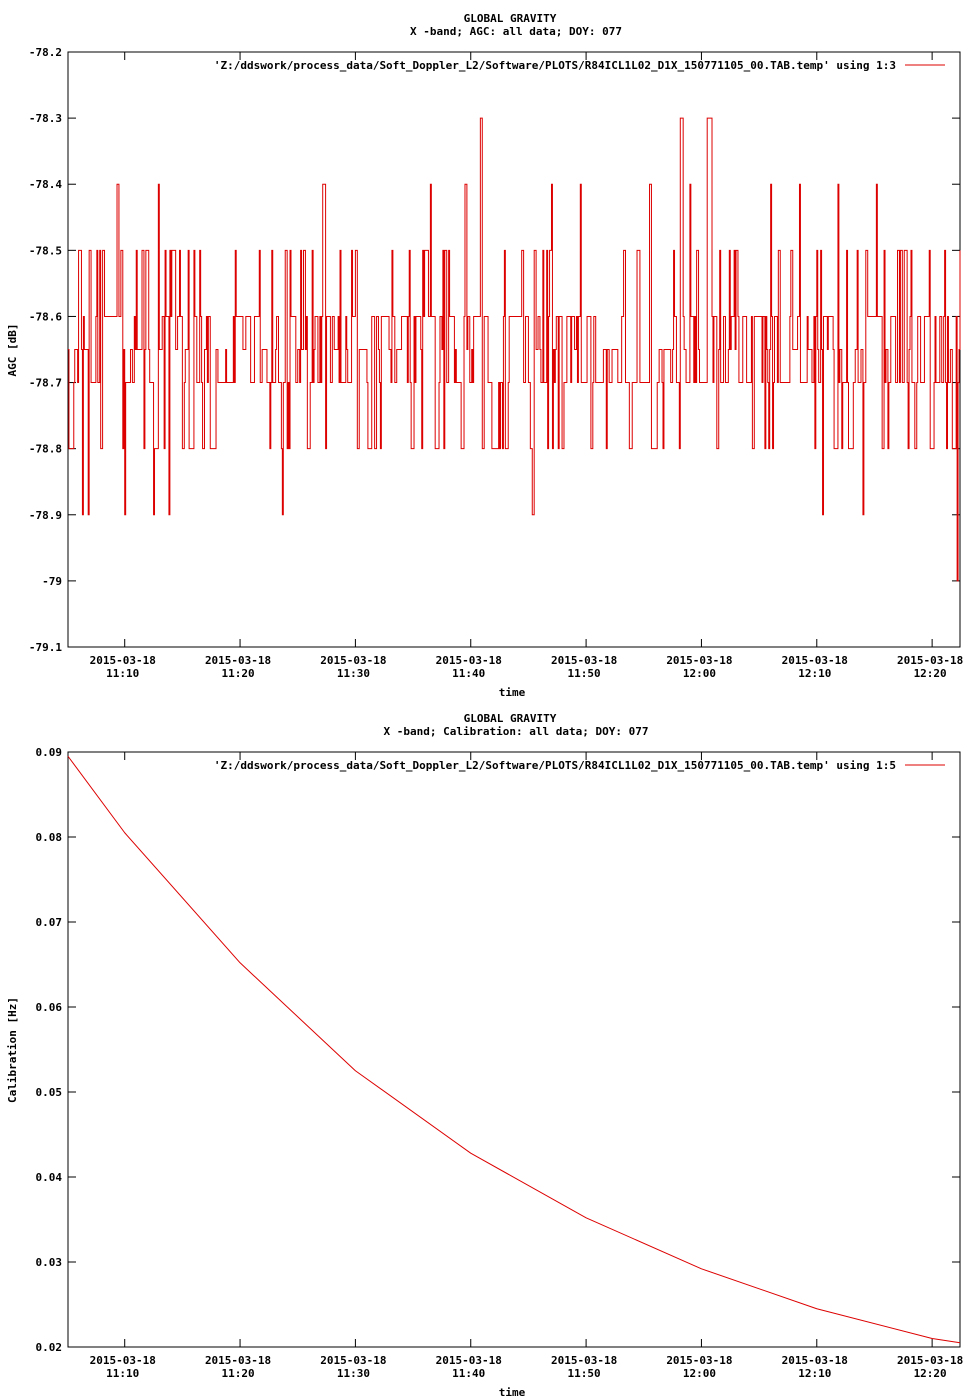 The image size is (980, 1400). I want to click on calibration-x-tick-time: 11:50, so click(584, 1373).